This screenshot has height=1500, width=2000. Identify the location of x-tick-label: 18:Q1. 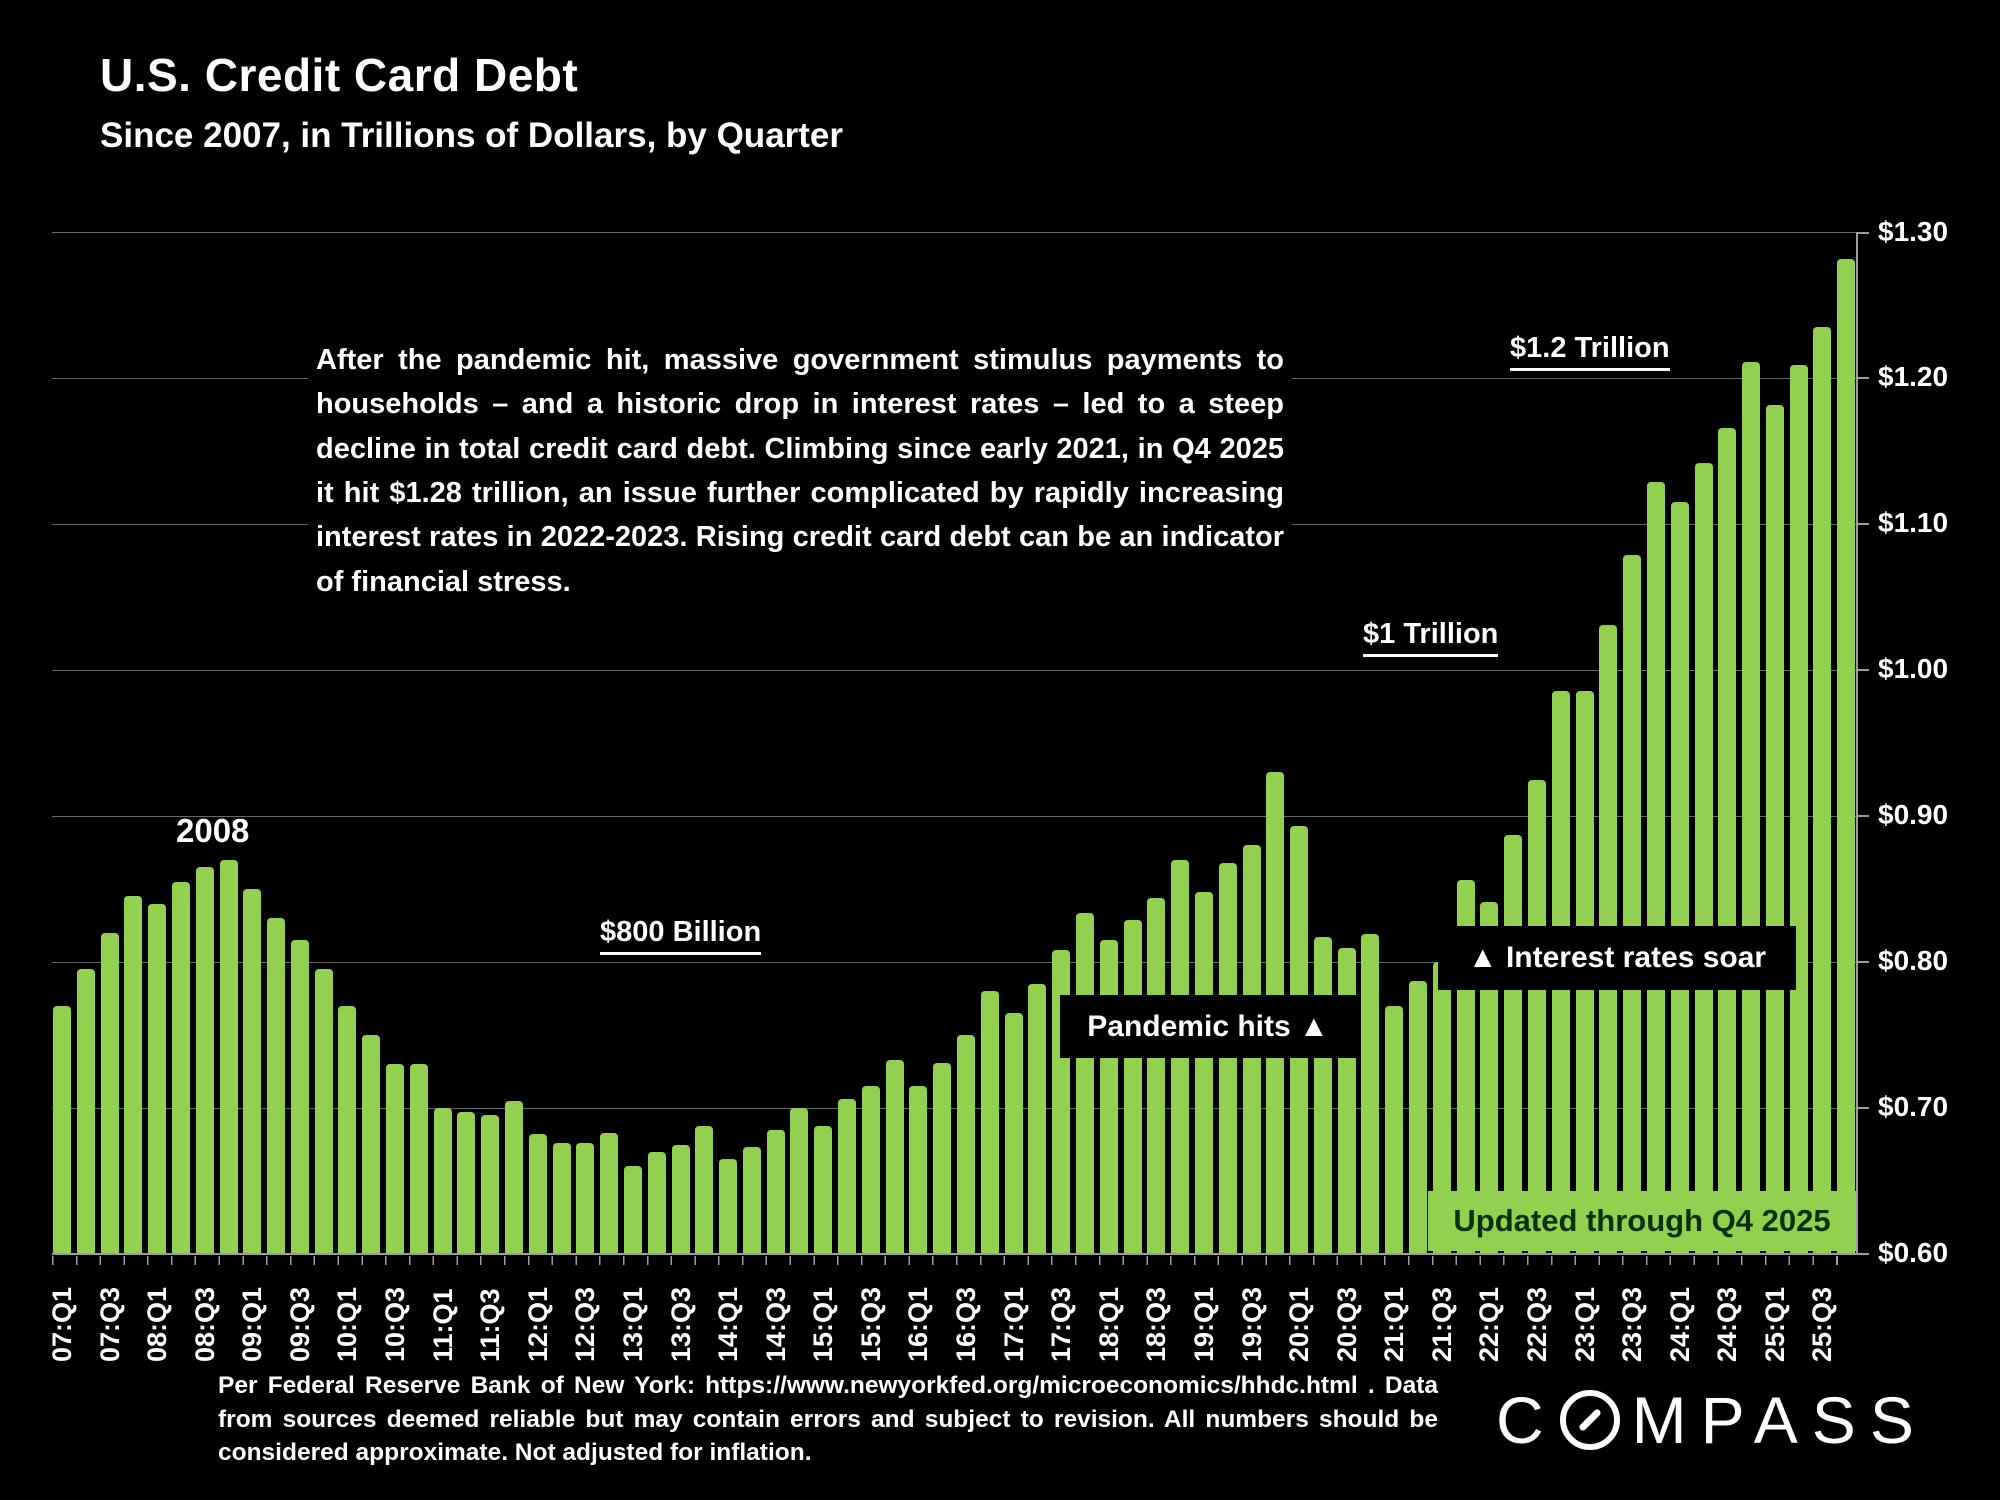
(1108, 1324).